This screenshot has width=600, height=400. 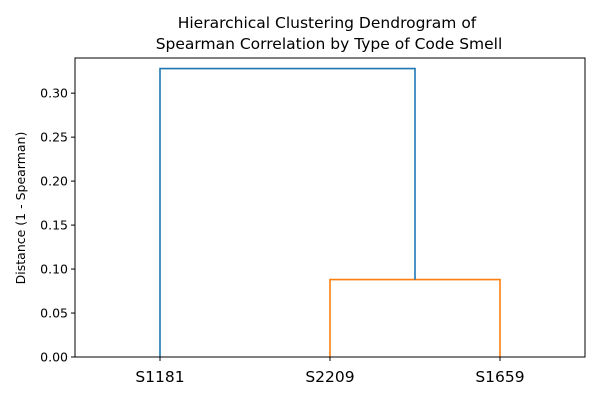 What do you see at coordinates (54, 93) in the screenshot?
I see `y-tick-label: 0.30` at bounding box center [54, 93].